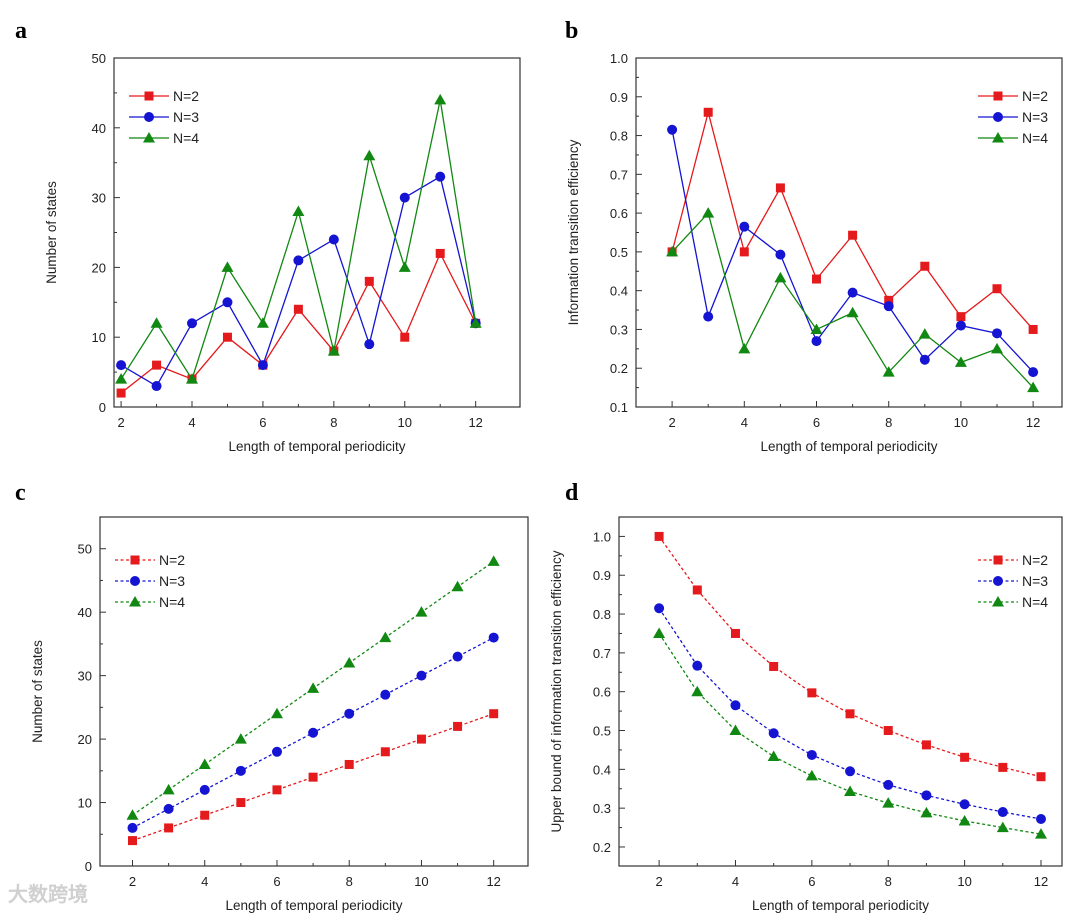  I want to click on y-axis-label: Number of states, so click(37, 691).